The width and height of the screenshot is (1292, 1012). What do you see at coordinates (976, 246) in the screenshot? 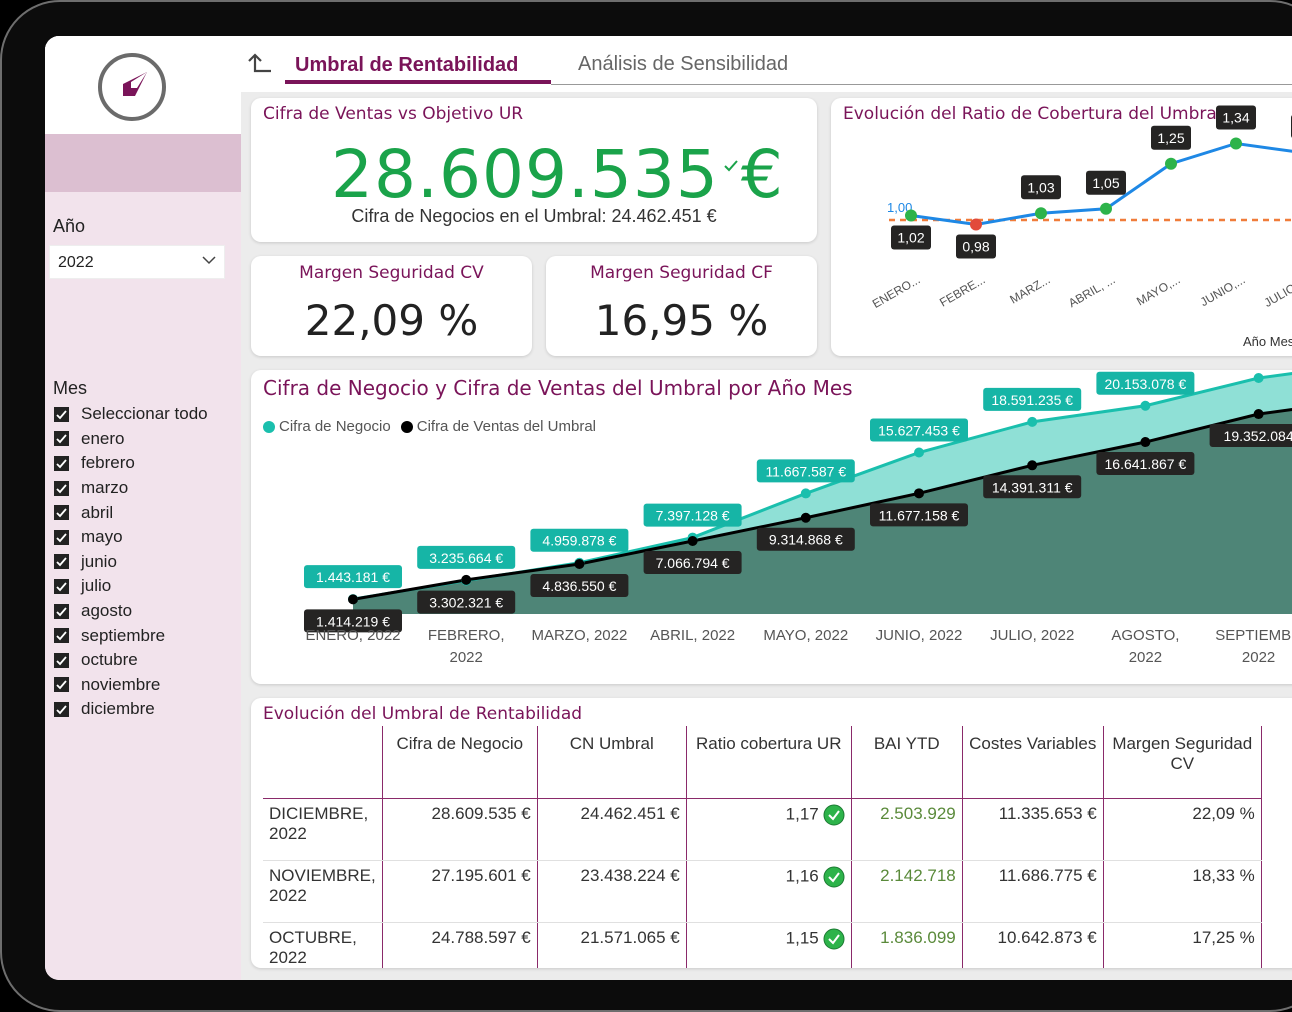
I see `ratio-data-label-bg` at bounding box center [976, 246].